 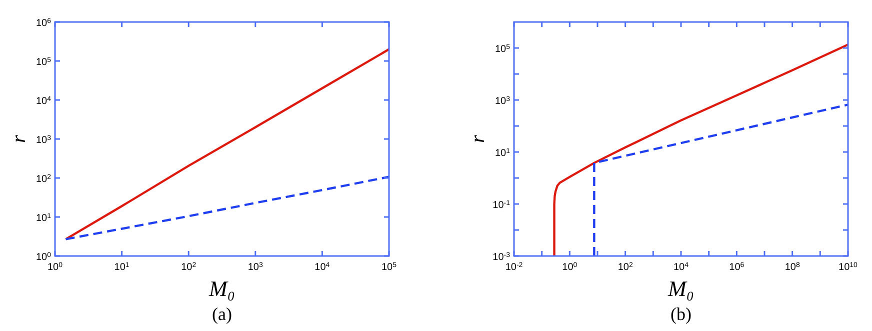 I want to click on x-tick-label: 10$^{3}$, so click(x=256, y=267).